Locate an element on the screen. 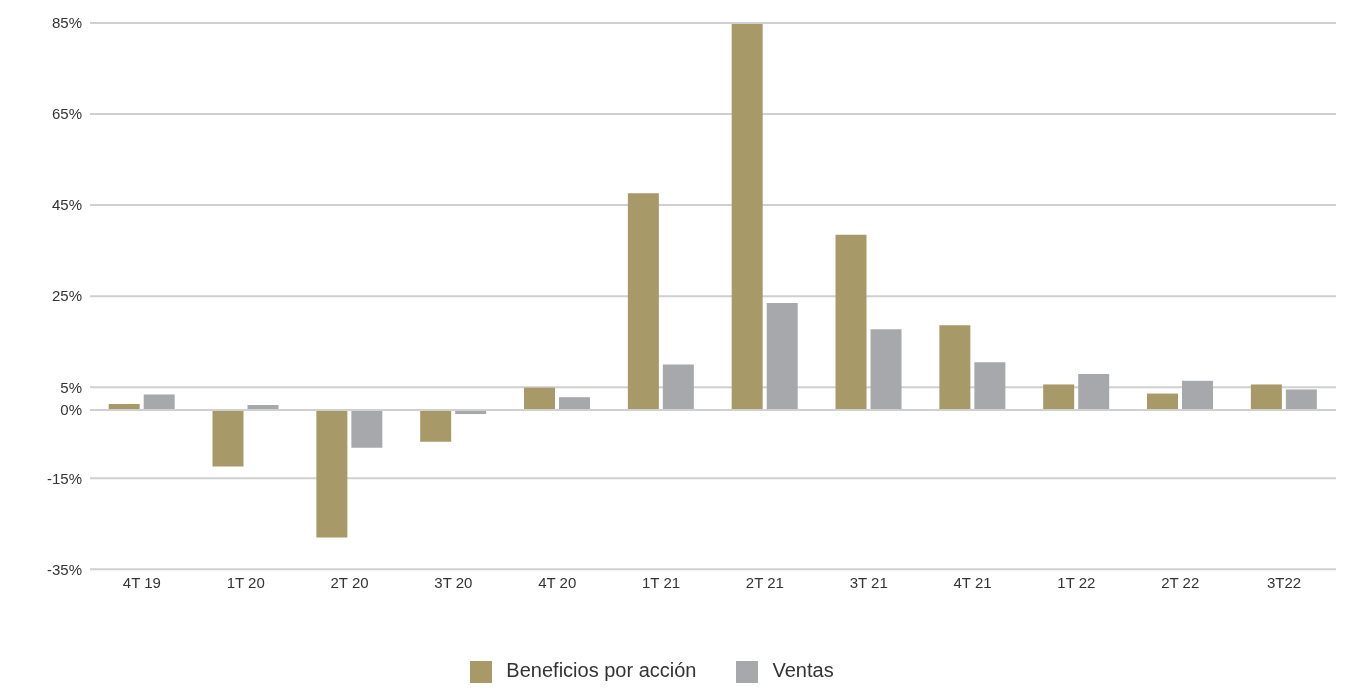 This screenshot has height=693, width=1349. x-tick-label: 1T 21 is located at coordinates (661, 582).